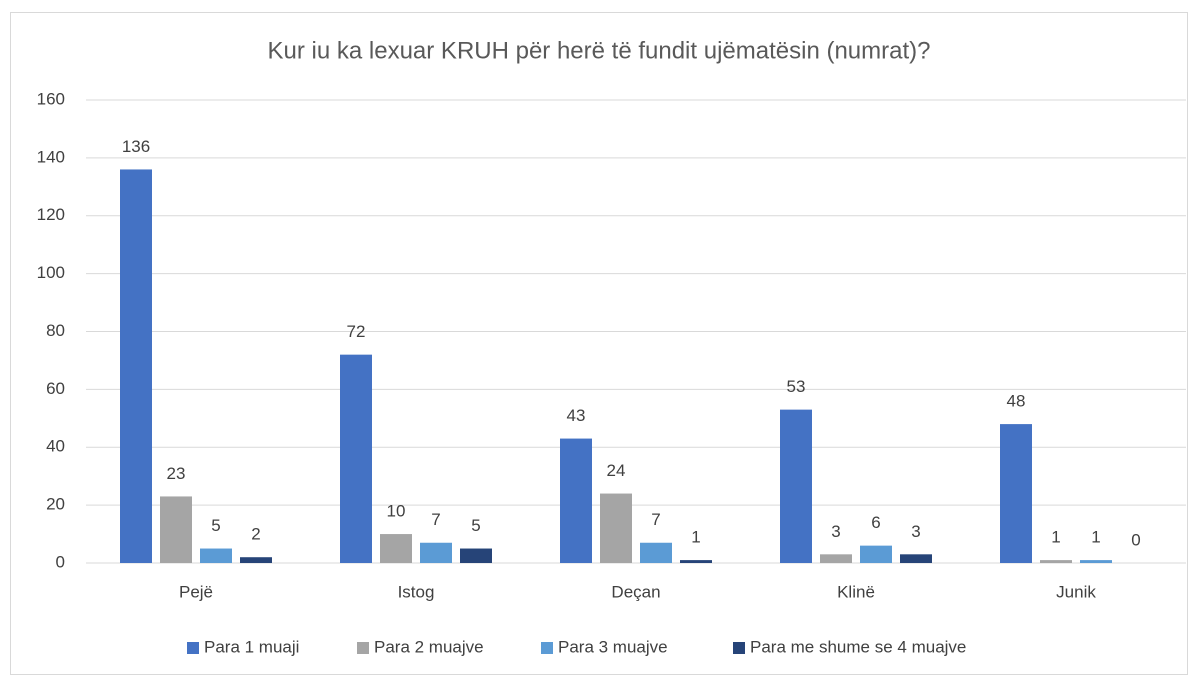 This screenshot has height=677, width=1198. What do you see at coordinates (796, 386) in the screenshot?
I see `data-label: 53` at bounding box center [796, 386].